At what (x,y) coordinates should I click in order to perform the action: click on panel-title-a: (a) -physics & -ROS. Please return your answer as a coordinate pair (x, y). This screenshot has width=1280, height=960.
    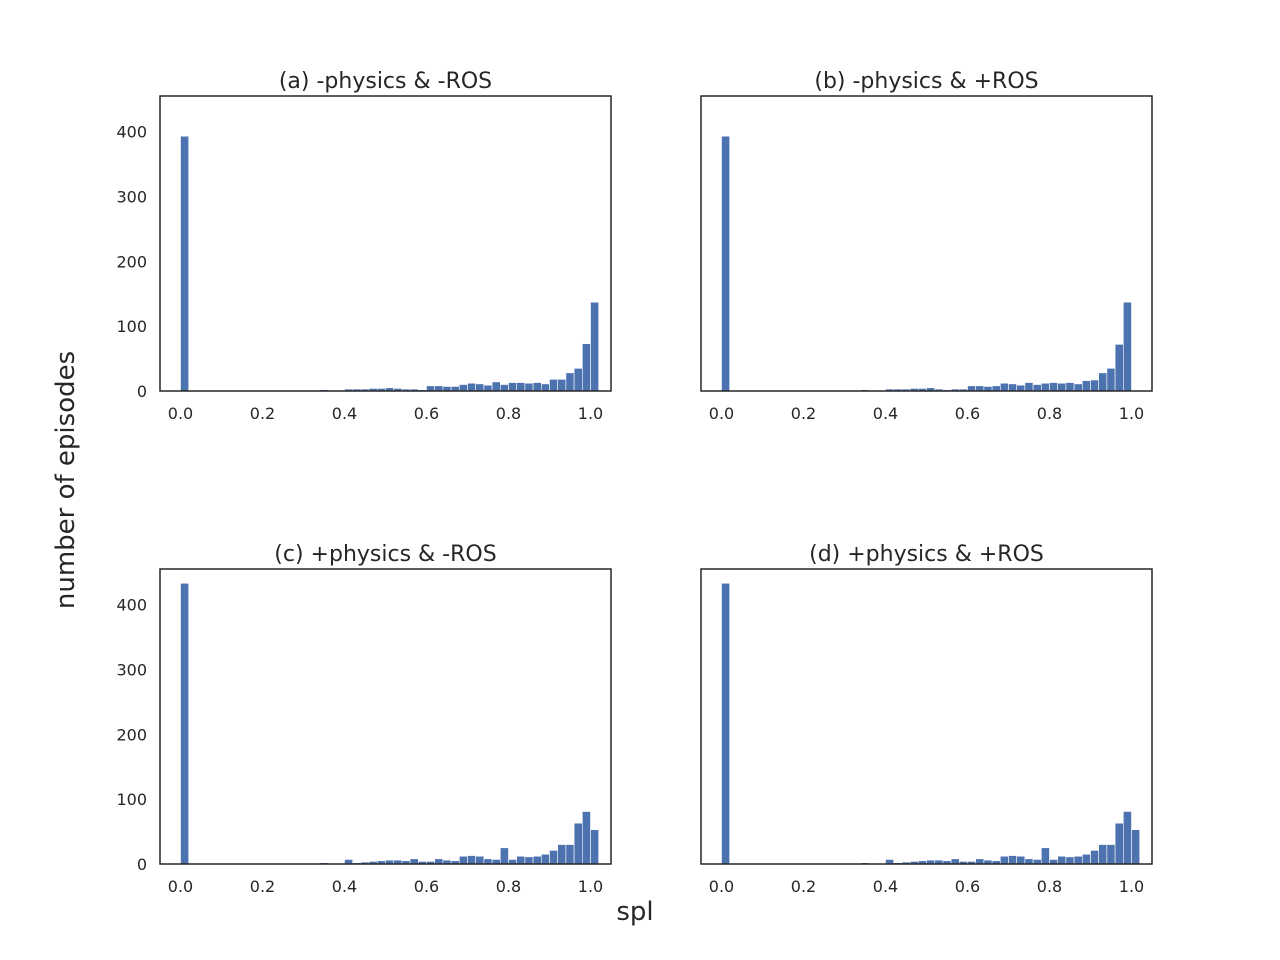
    Looking at the image, I should click on (385, 81).